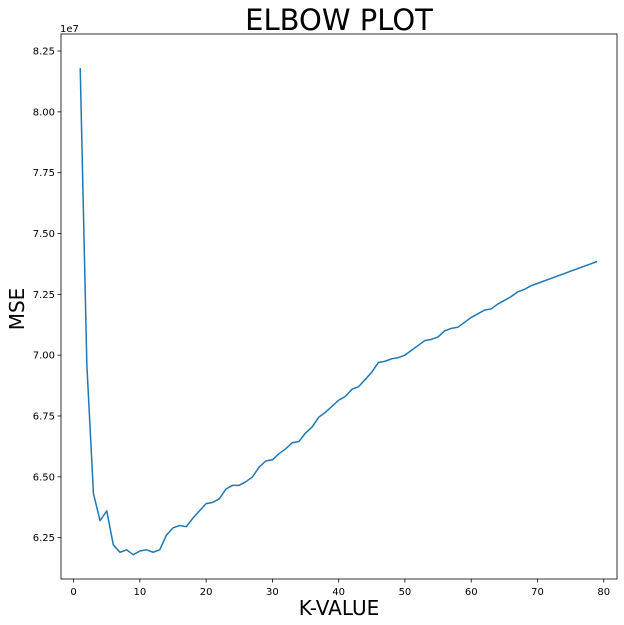  I want to click on y-tick-label: 6.50, so click(44, 477).